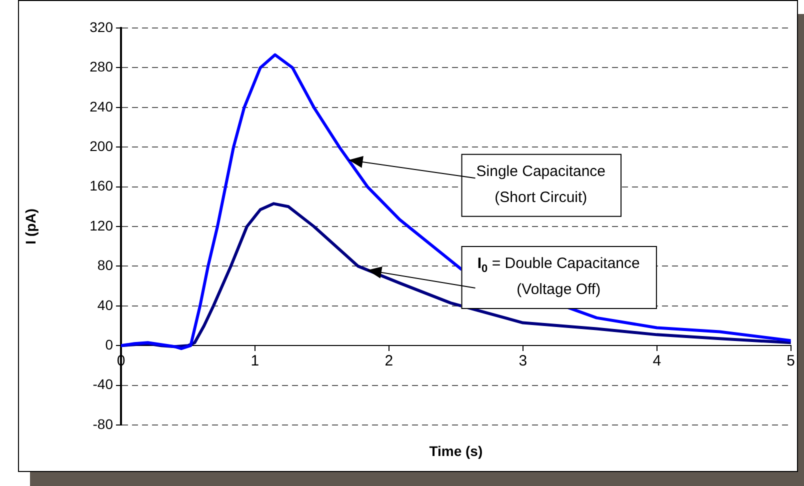  What do you see at coordinates (30, 226) in the screenshot?
I see `y-axis-title: I (pA)` at bounding box center [30, 226].